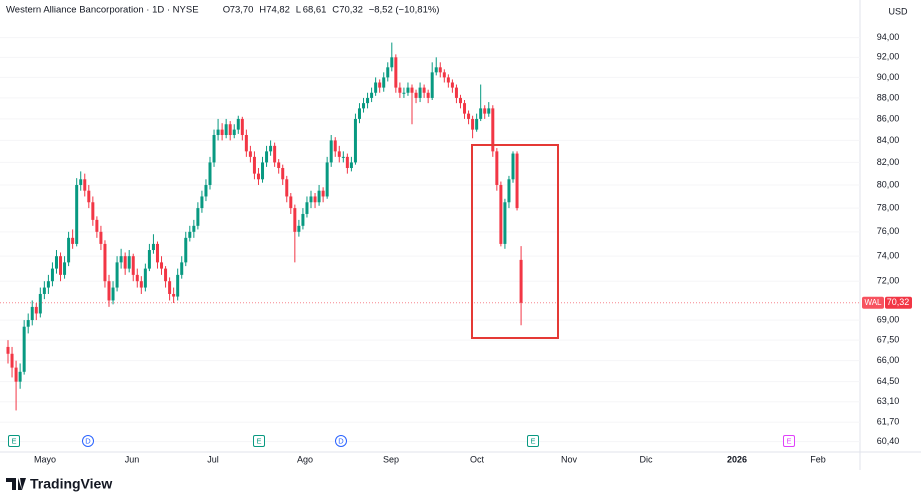  What do you see at coordinates (278, 10) in the screenshot?
I see `ohlc-value: 74,82` at bounding box center [278, 10].